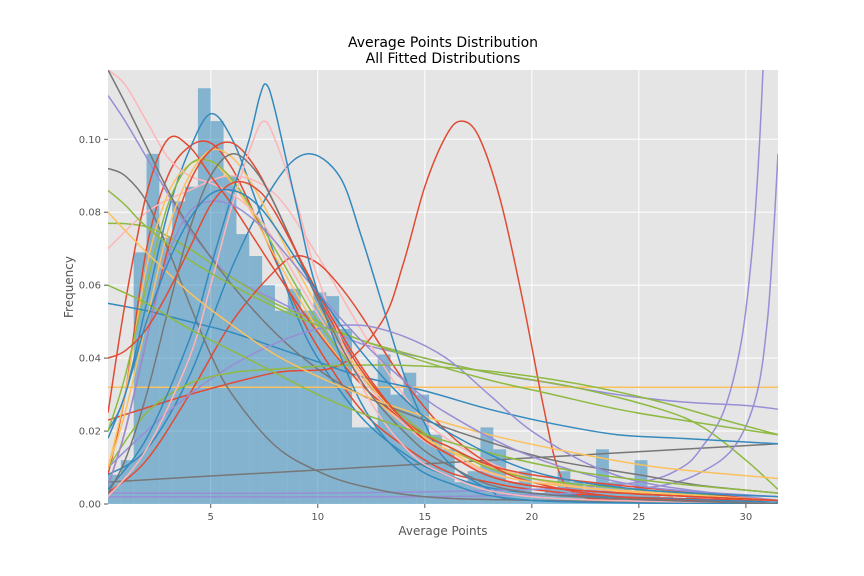 The image size is (864, 576). What do you see at coordinates (480, 513) in the screenshot?
I see `x-axis-ticks: 5 10 15 20 25 30` at bounding box center [480, 513].